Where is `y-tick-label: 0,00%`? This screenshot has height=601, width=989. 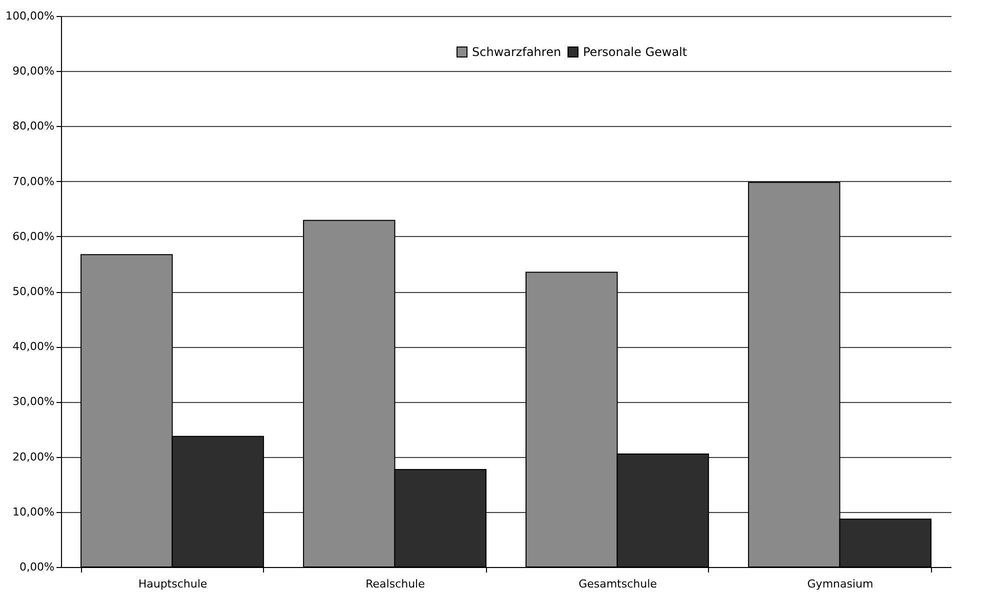 y-tick-label: 0,00% is located at coordinates (37, 567).